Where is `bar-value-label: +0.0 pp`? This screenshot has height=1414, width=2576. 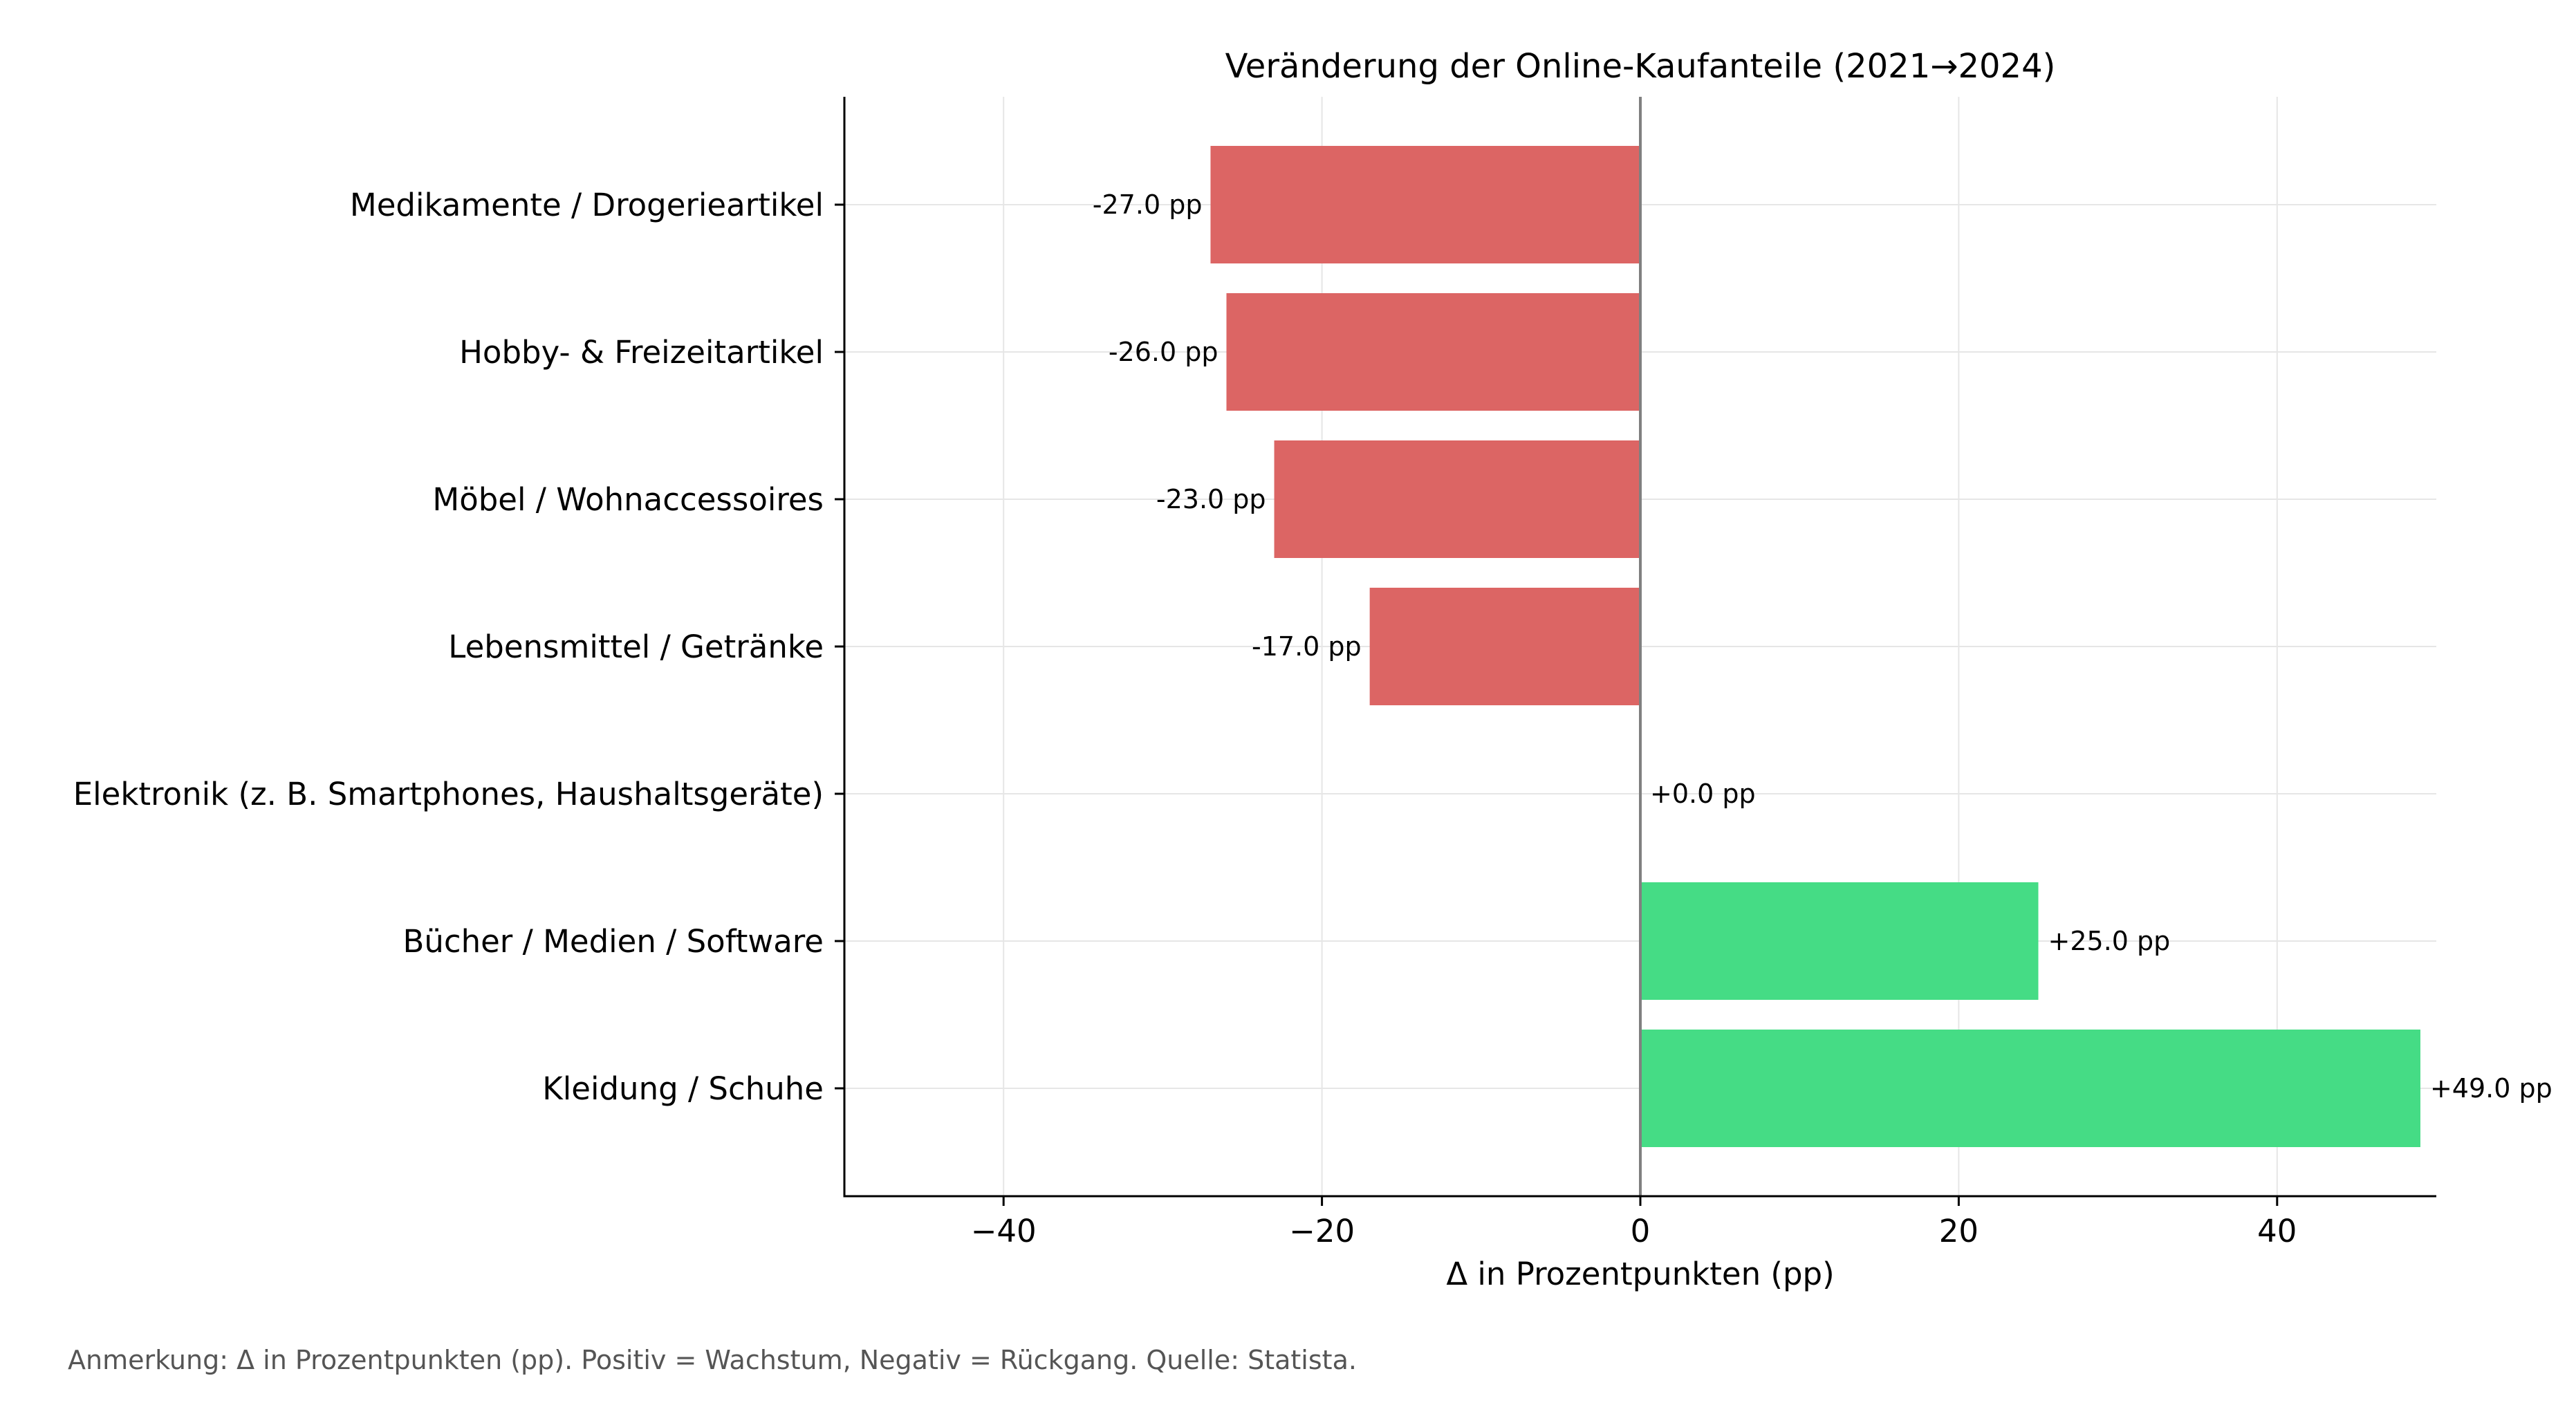 bar-value-label: +0.0 pp is located at coordinates (1703, 794).